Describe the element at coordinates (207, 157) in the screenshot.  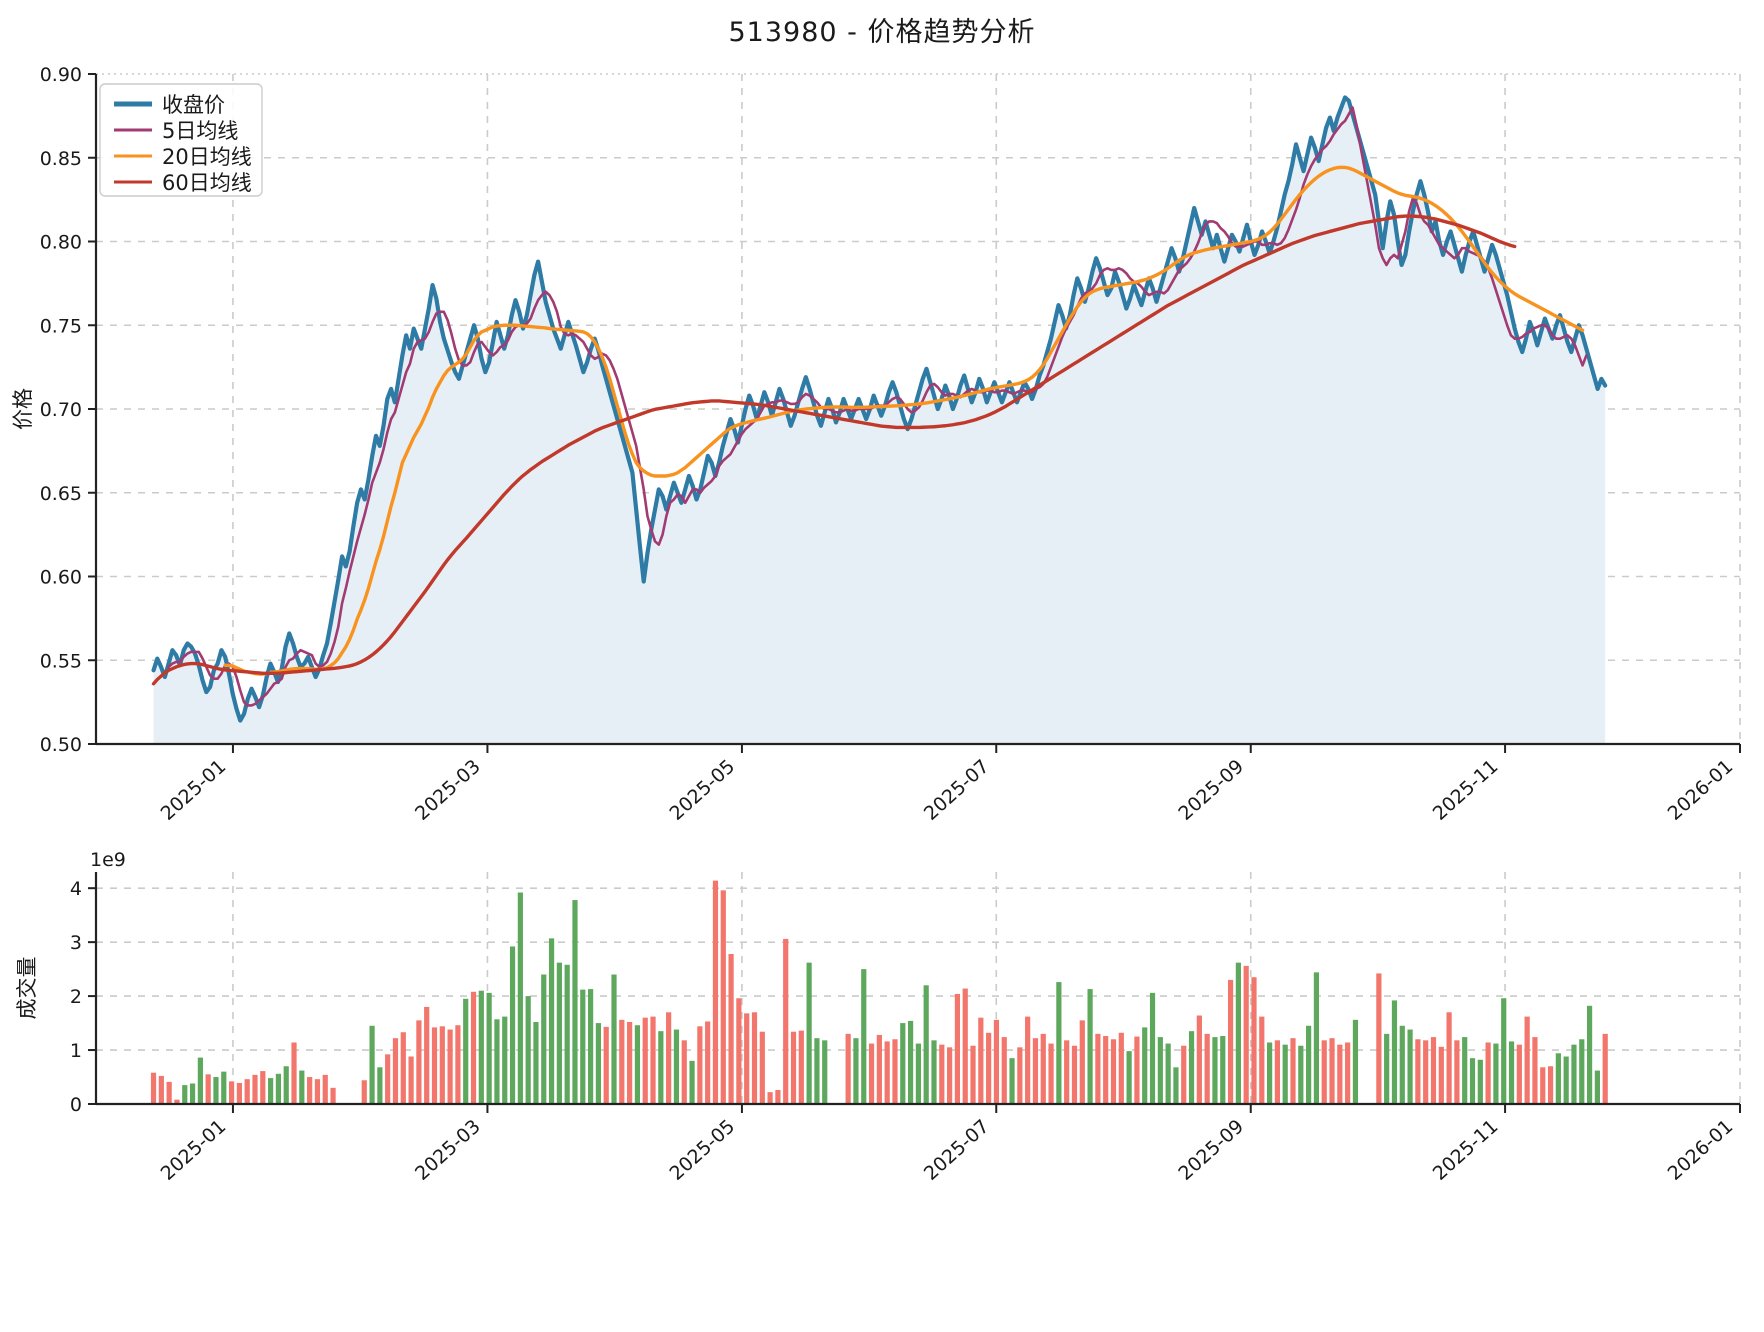
I see `legend-label: 20日均线` at that location.